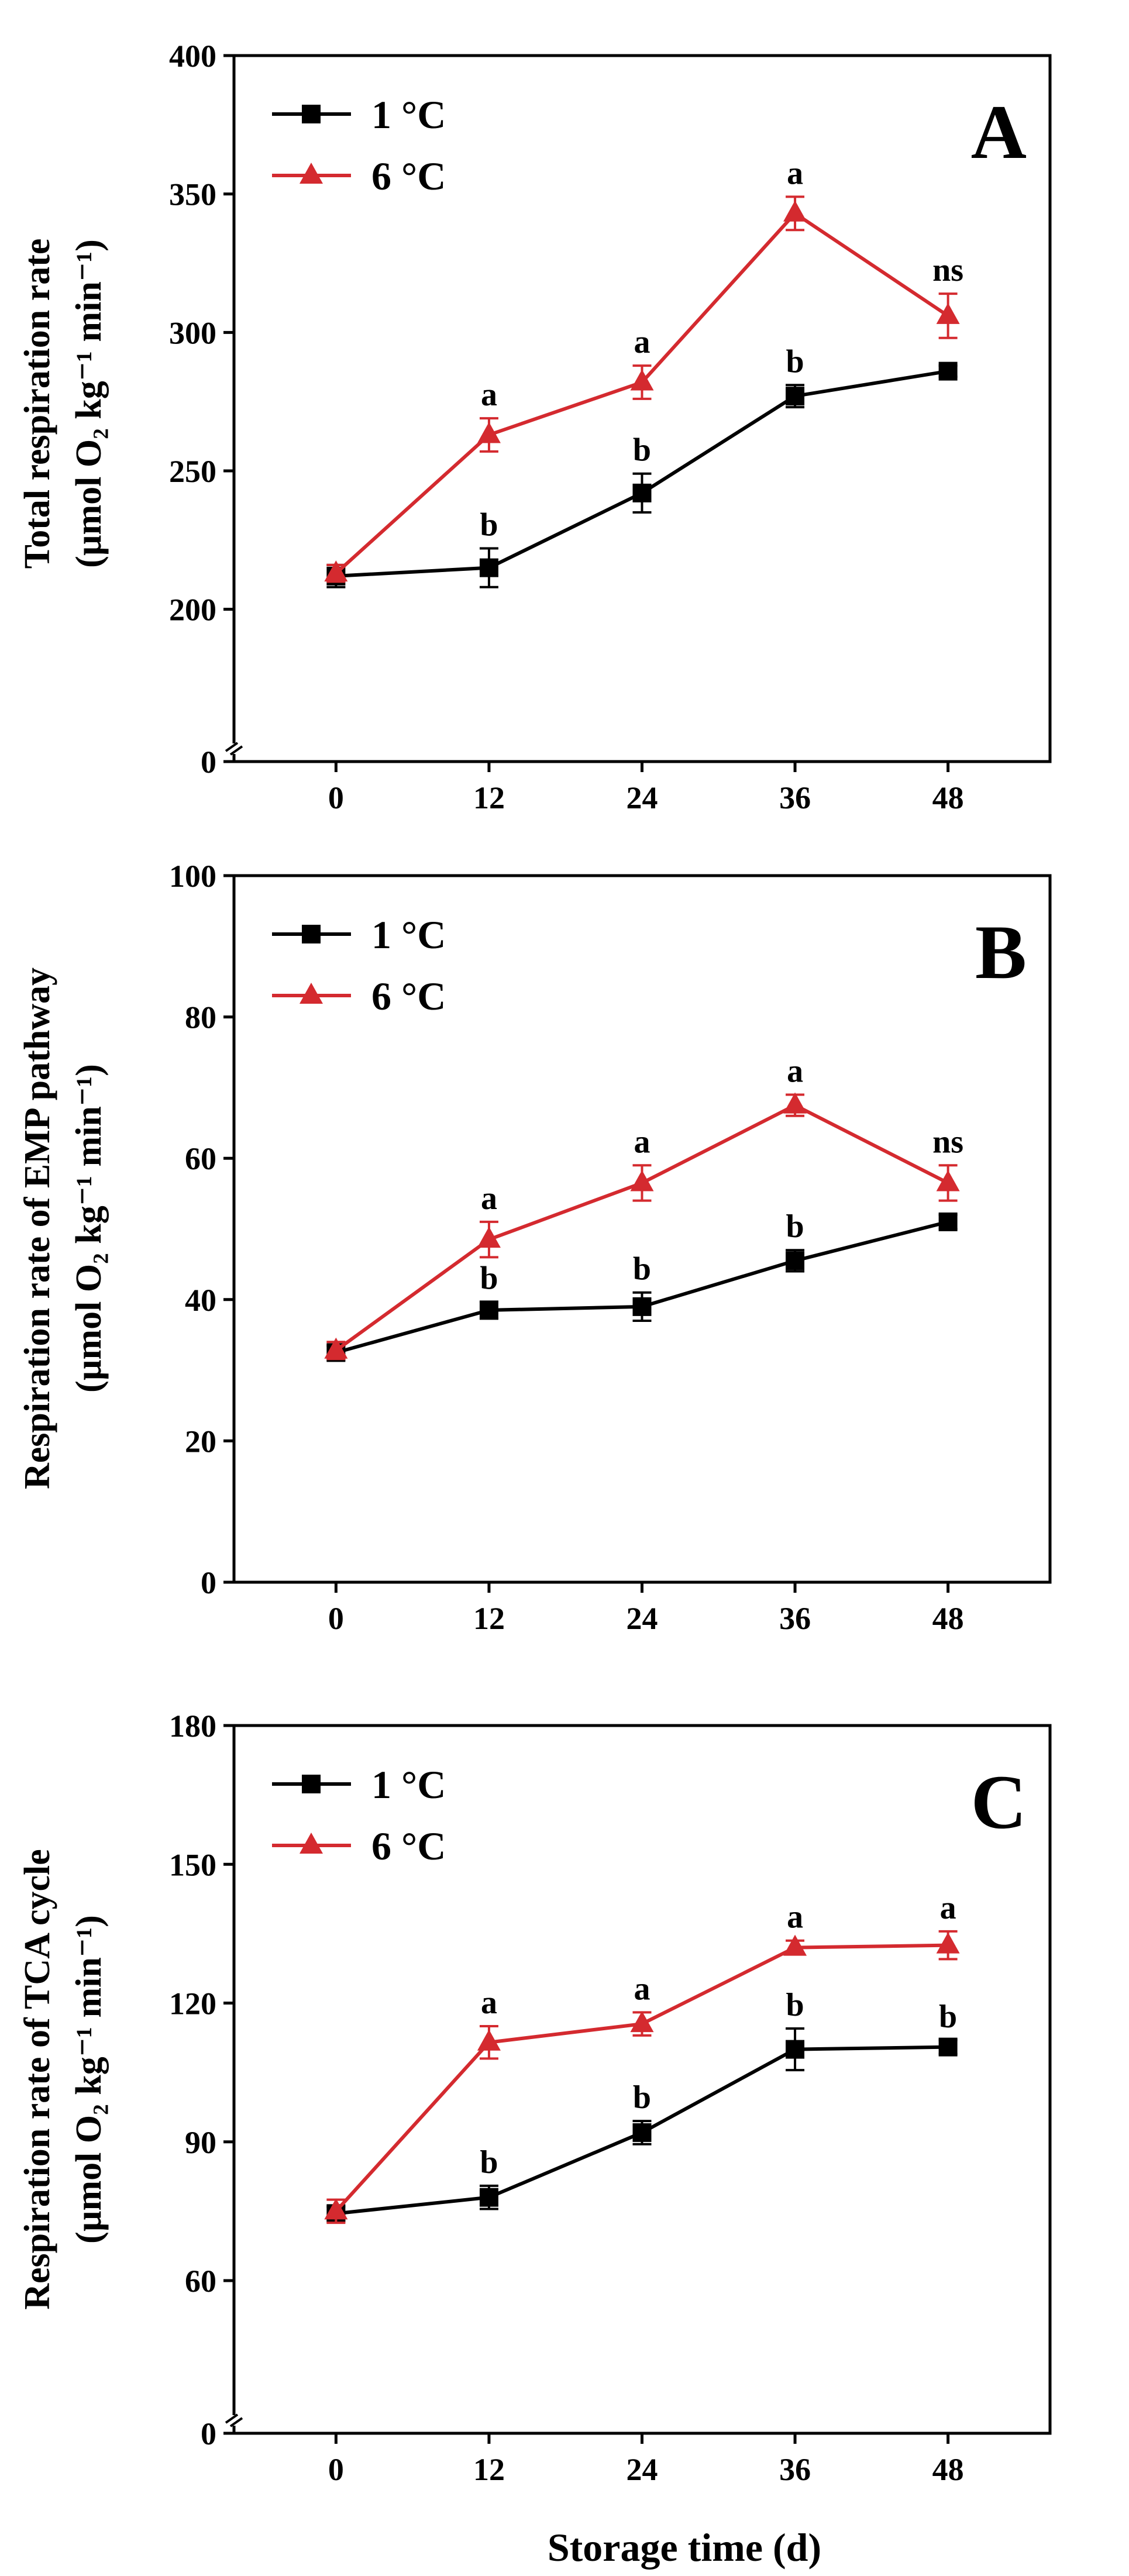  What do you see at coordinates (200, 1441) in the screenshot?
I see `y-tick-label: 20` at bounding box center [200, 1441].